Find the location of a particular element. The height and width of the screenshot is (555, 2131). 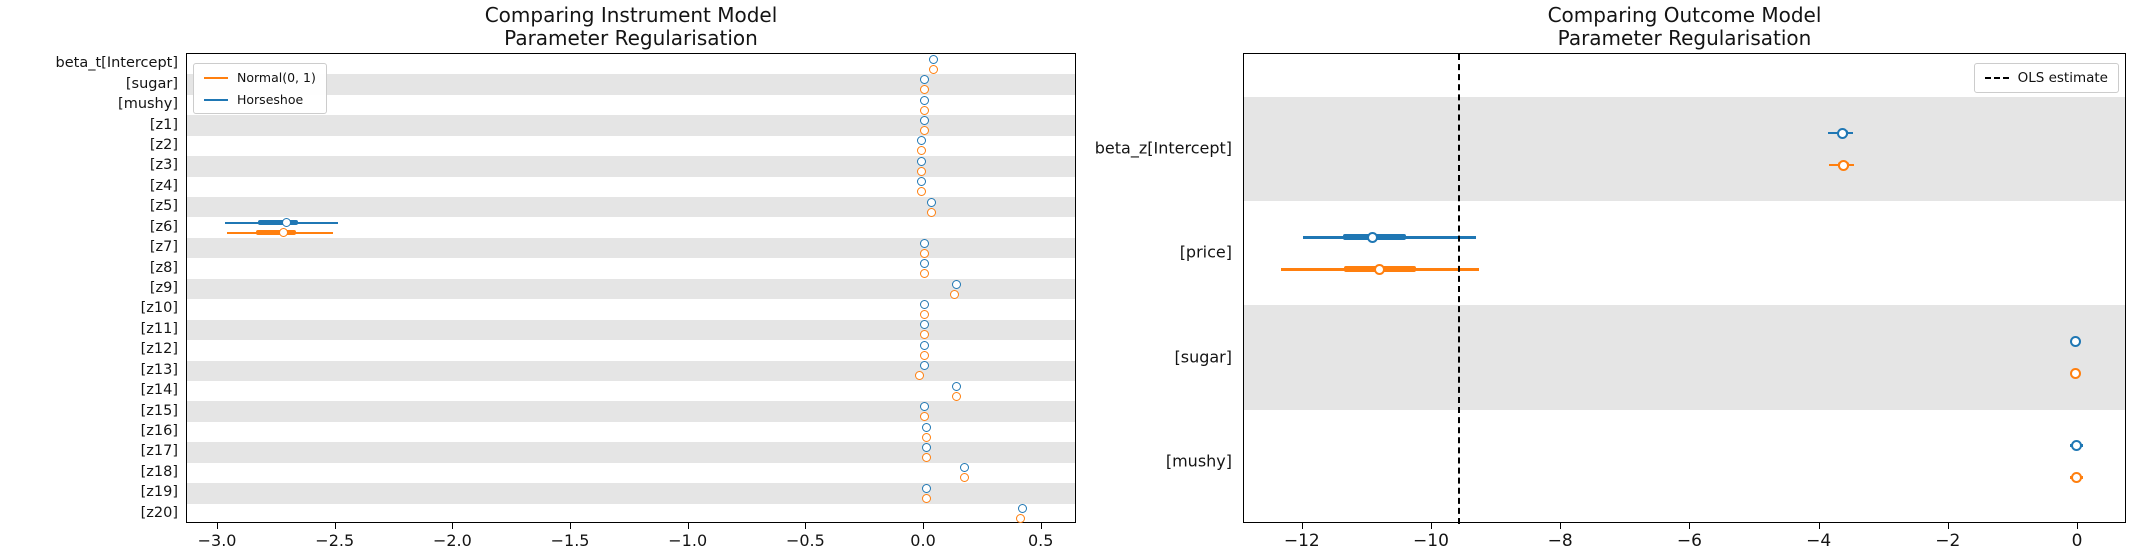

legend-item: Normal(0, 1) is located at coordinates (260, 77).